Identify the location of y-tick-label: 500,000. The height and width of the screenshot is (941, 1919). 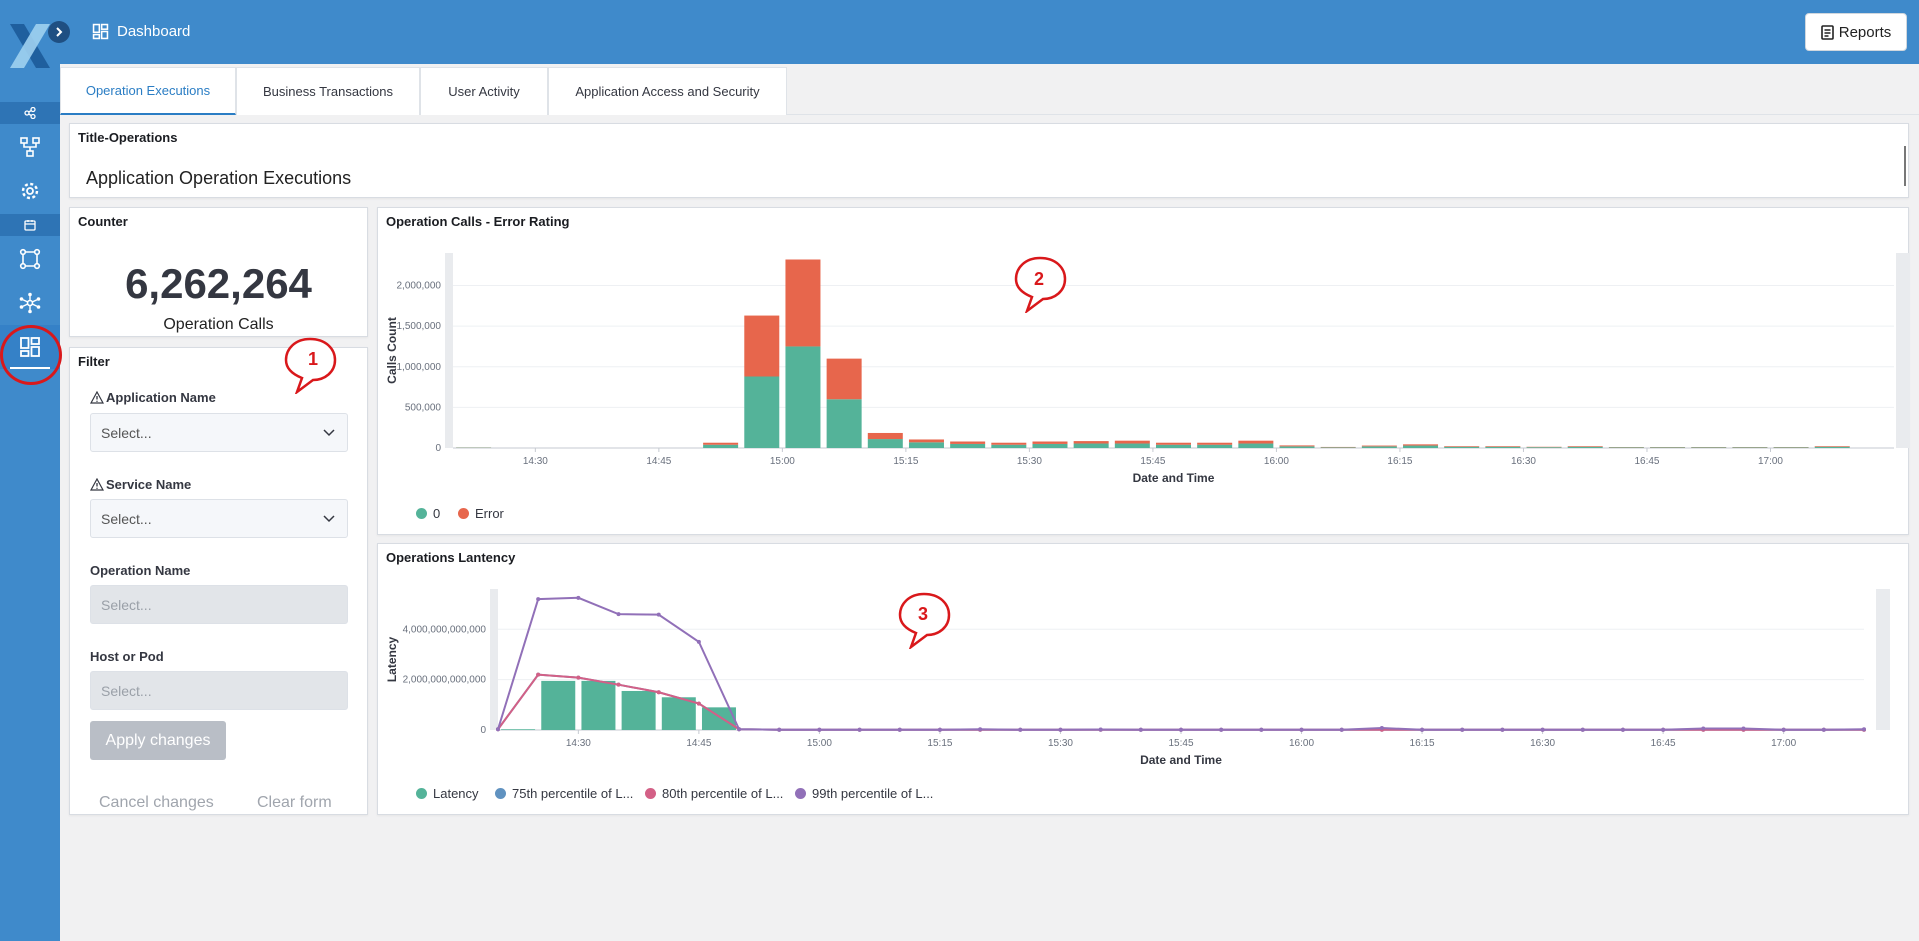
(423, 407).